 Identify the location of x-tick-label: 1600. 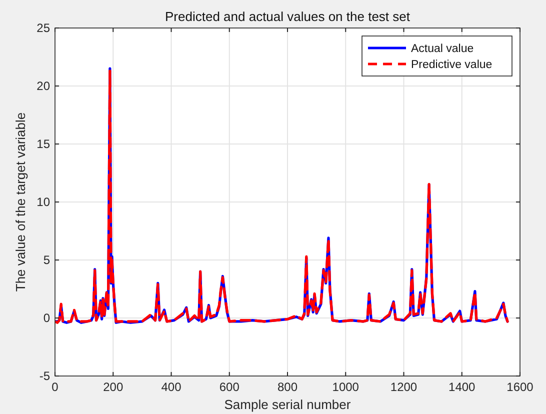
(520, 387).